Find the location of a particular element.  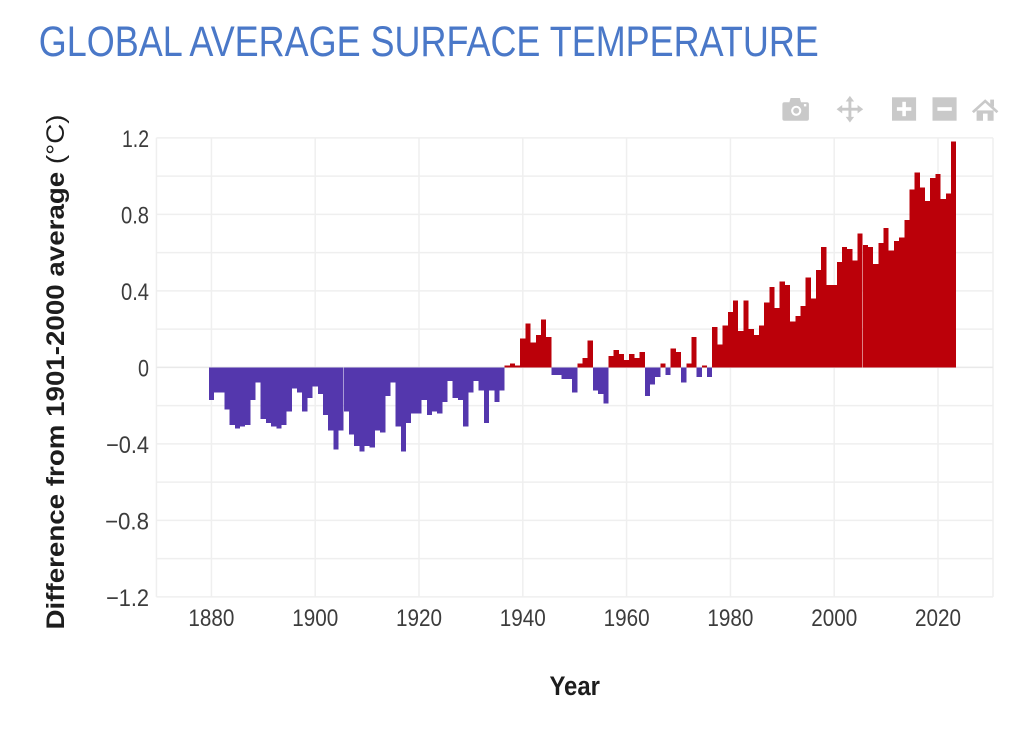

svg-text:Difference from 1901-2000 aver: Difference from 1901-2000 average (°C) is located at coordinates (56, 372).